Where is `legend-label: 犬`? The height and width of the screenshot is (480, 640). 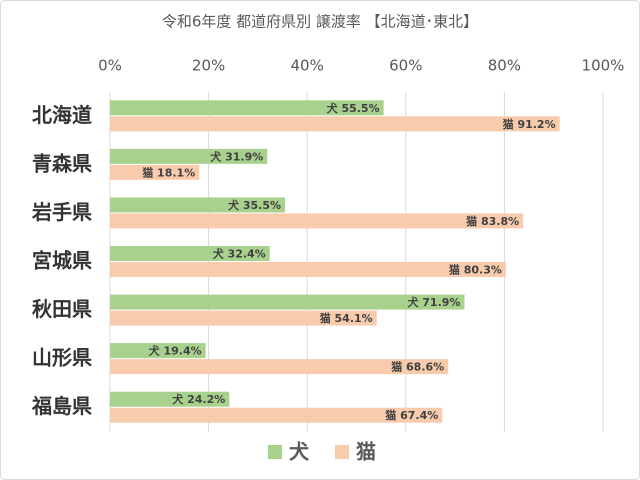
legend-label: 犬 is located at coordinates (299, 452).